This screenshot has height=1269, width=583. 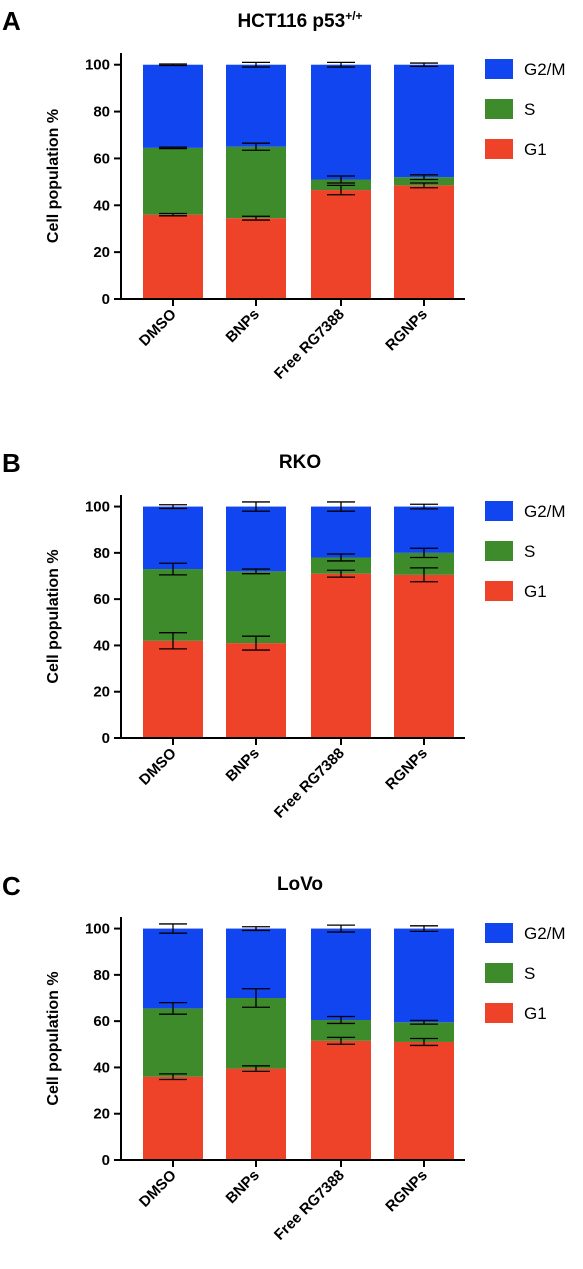 I want to click on chart-title-main: LoVo, so click(x=300, y=884).